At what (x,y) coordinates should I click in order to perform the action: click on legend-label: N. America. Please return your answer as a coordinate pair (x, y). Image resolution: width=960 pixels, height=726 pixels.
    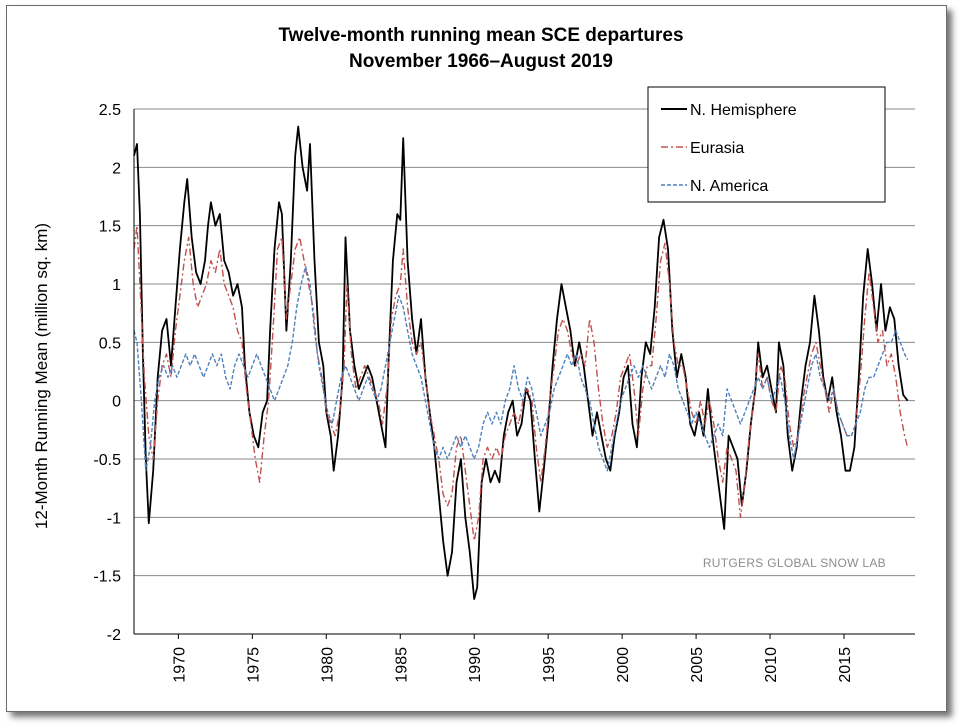
    Looking at the image, I should click on (729, 186).